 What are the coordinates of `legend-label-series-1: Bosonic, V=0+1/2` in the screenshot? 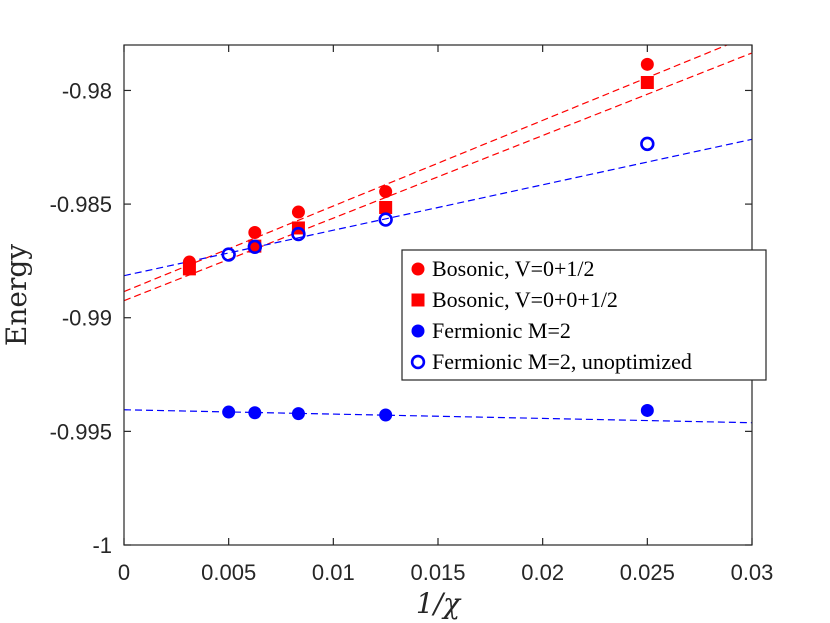 It's located at (513, 268).